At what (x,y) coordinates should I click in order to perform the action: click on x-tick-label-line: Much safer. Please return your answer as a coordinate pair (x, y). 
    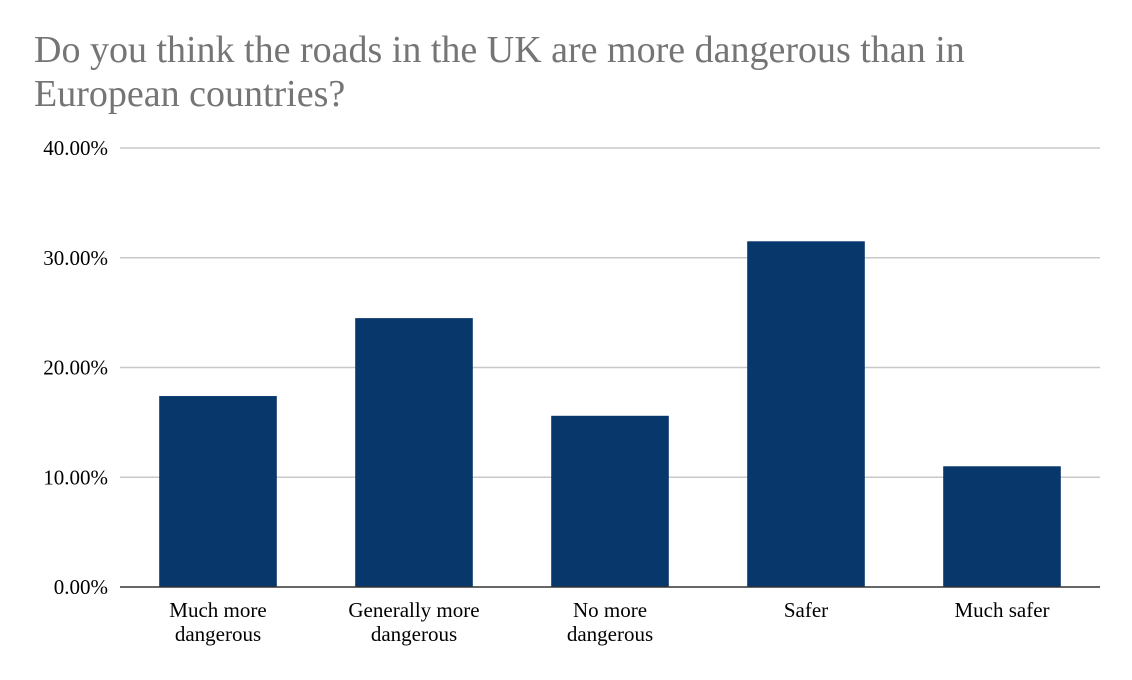
    Looking at the image, I should click on (1001, 610).